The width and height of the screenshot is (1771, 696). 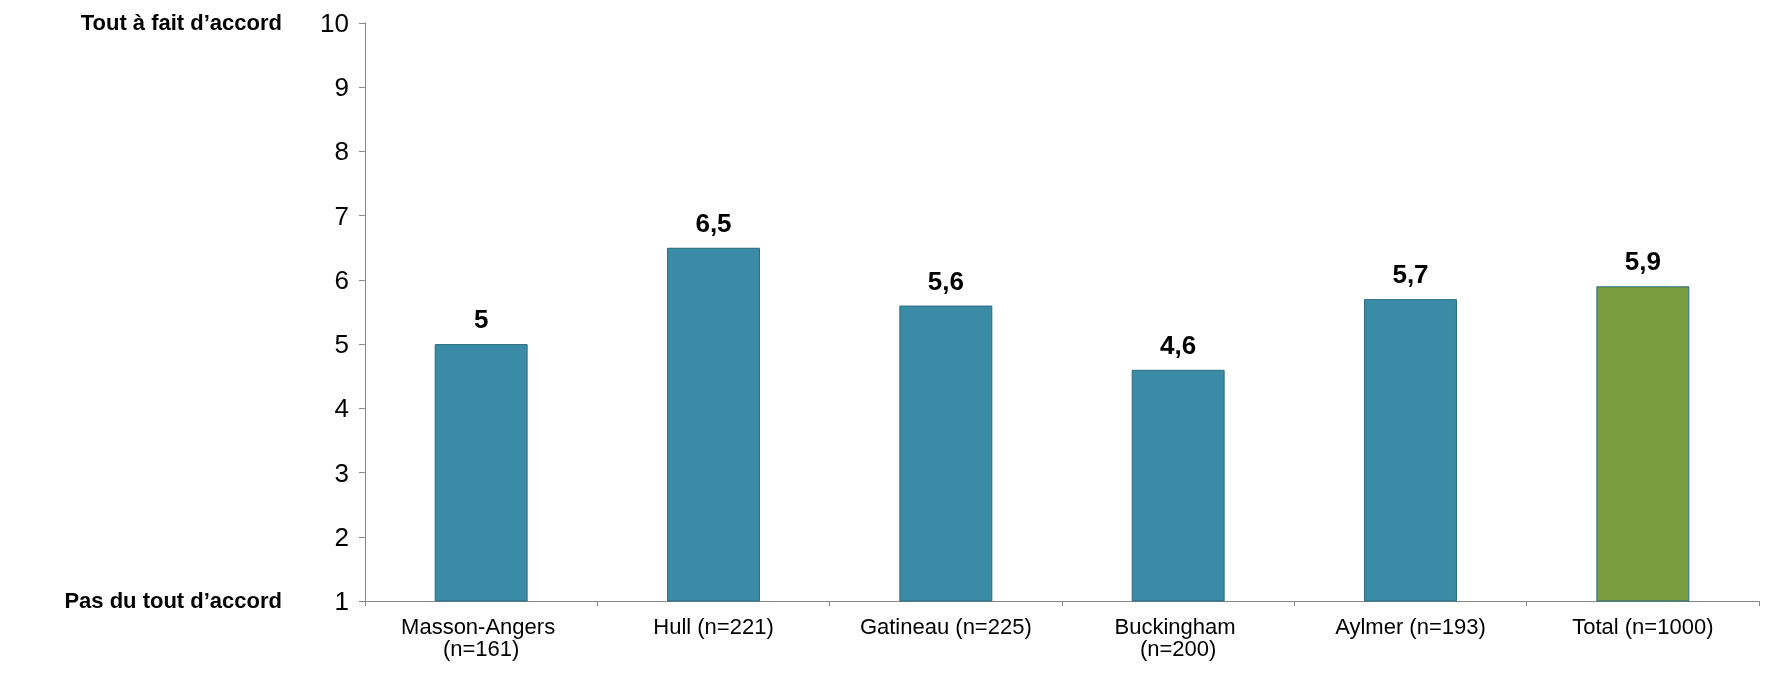 What do you see at coordinates (1178, 637) in the screenshot?
I see `x-tick-label: Buckingham (n=200)` at bounding box center [1178, 637].